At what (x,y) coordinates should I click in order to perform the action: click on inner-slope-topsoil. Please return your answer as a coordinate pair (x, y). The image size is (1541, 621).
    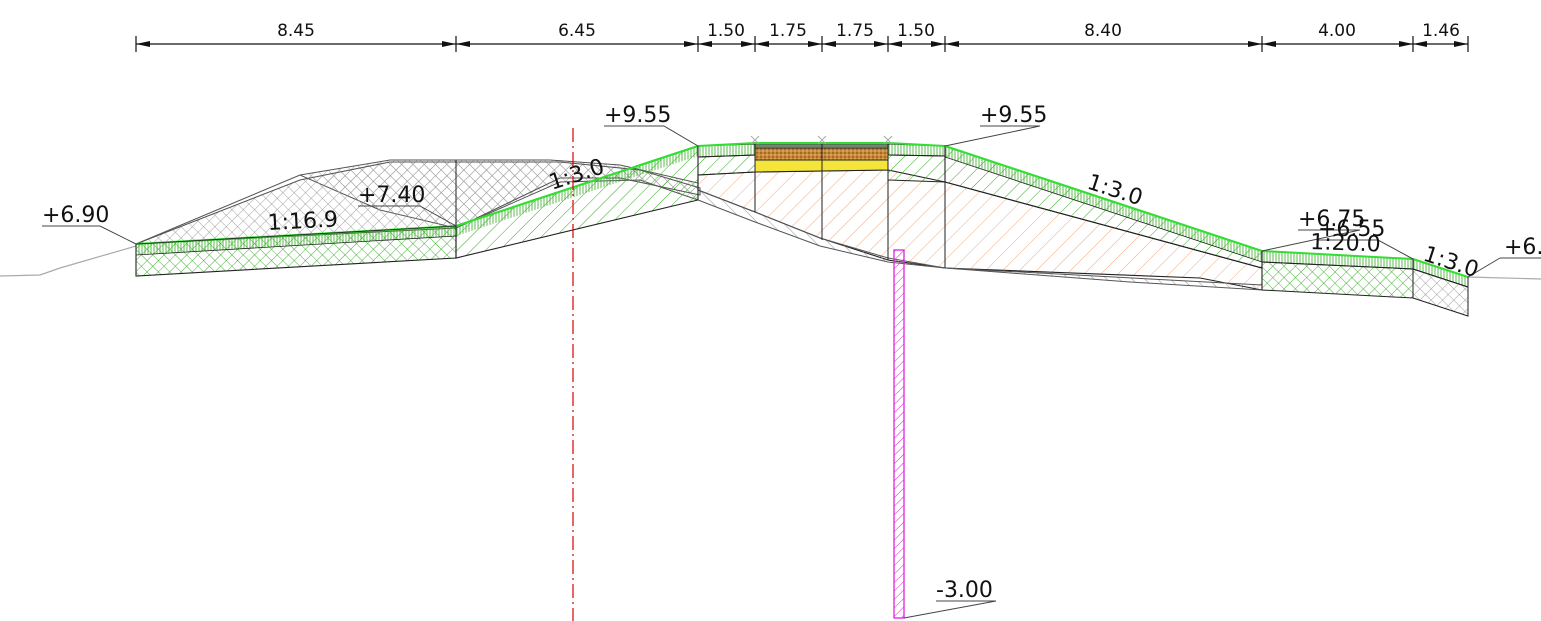
    Looking at the image, I should click on (577, 191).